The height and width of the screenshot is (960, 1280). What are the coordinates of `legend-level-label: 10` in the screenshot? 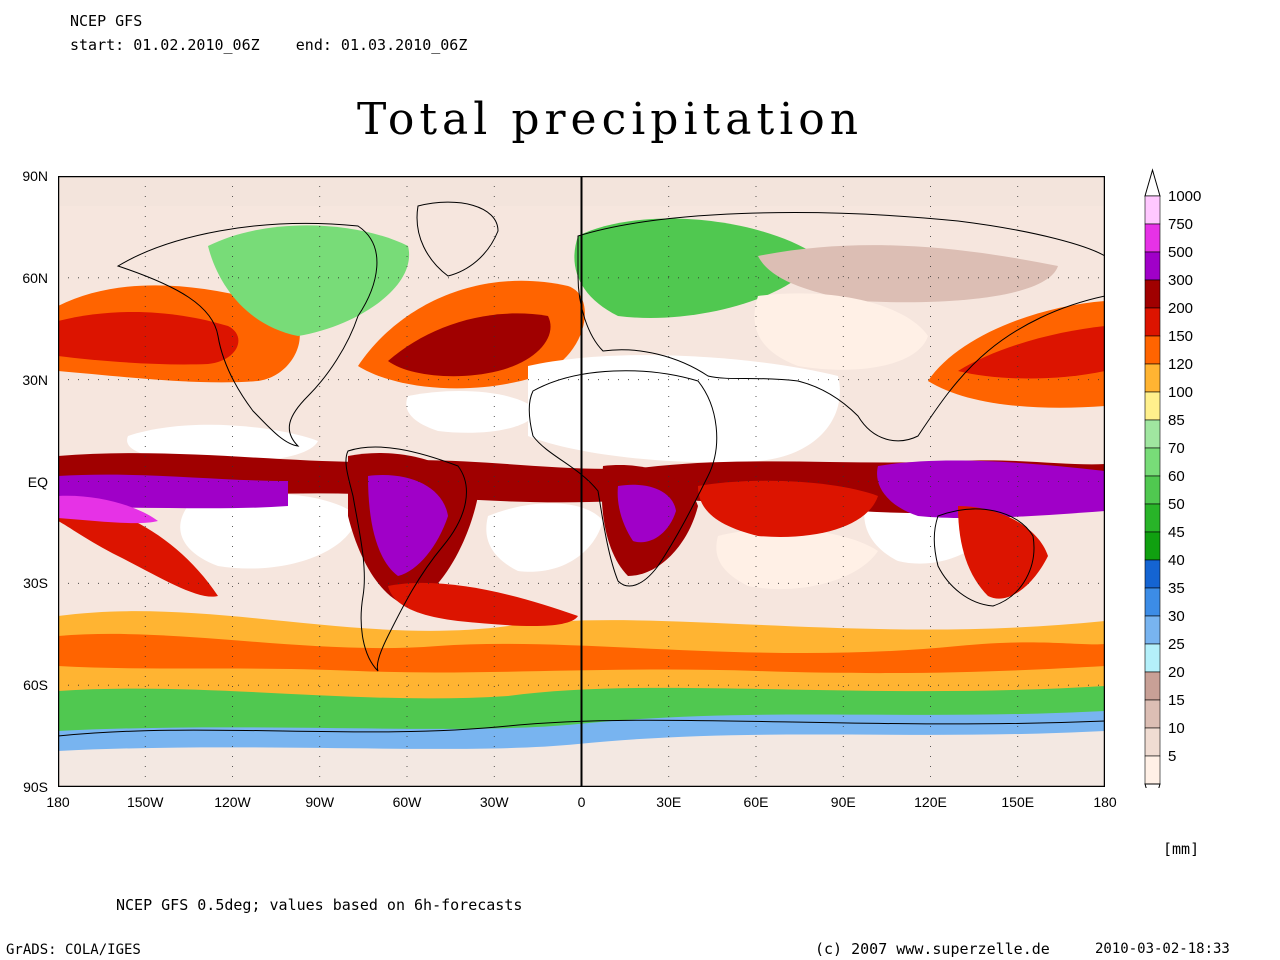 It's located at (1176, 728).